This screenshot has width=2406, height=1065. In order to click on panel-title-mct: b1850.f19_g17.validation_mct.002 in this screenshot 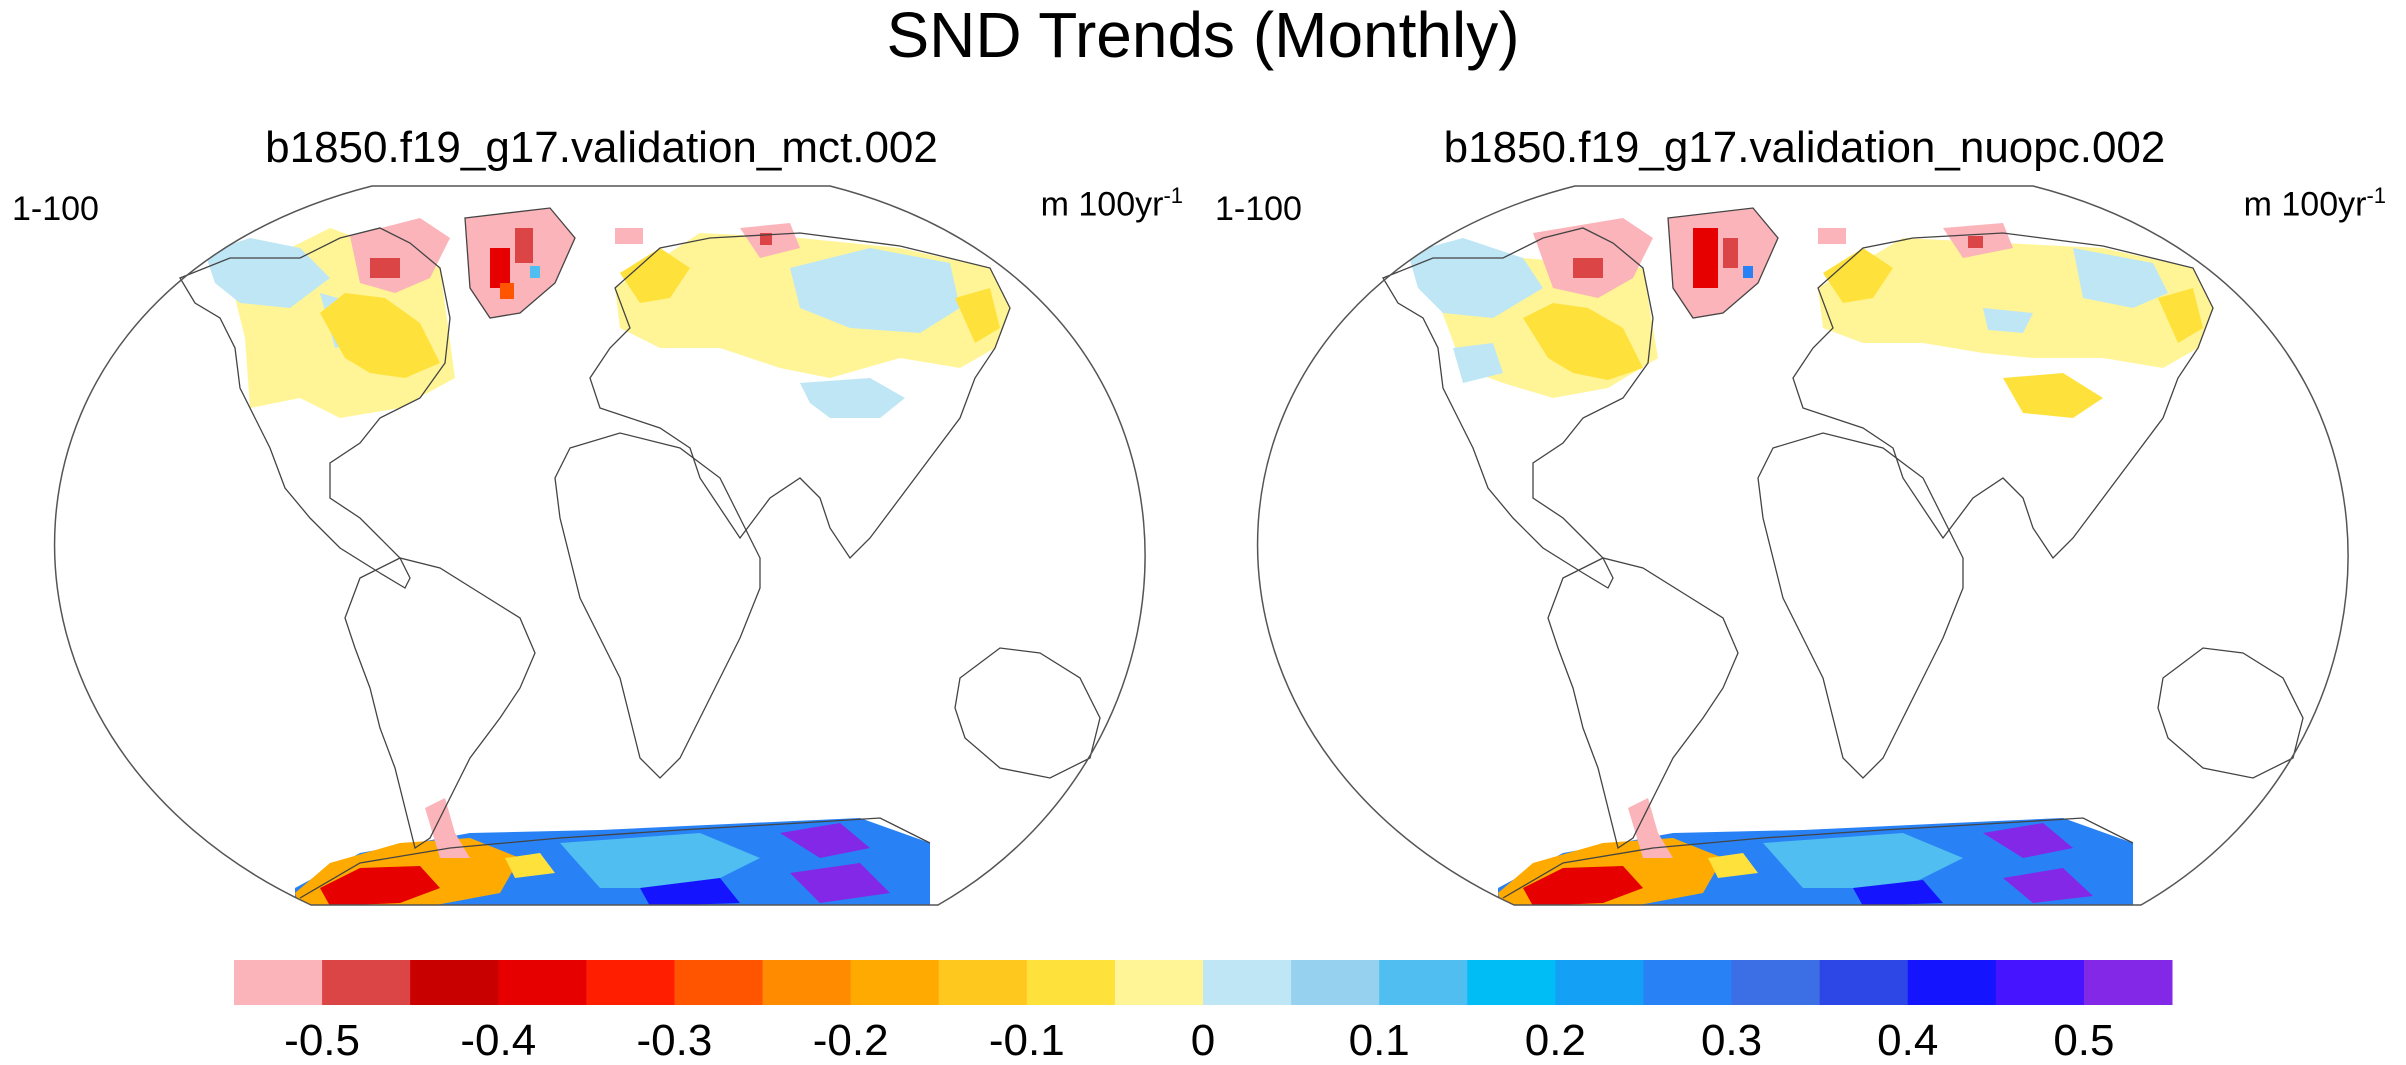, I will do `click(601, 147)`.